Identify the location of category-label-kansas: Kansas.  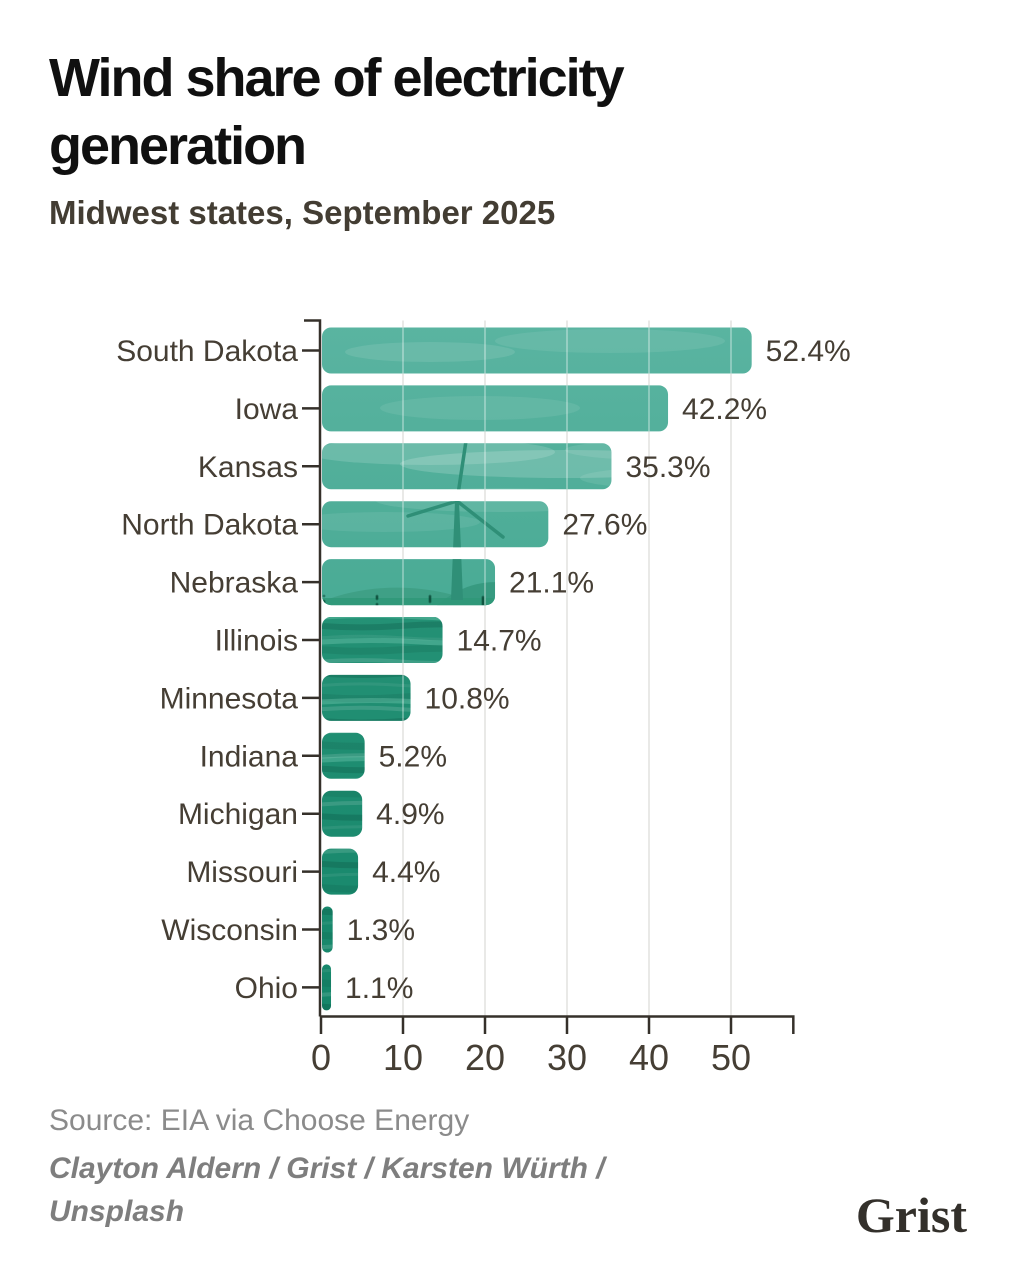
(248, 467).